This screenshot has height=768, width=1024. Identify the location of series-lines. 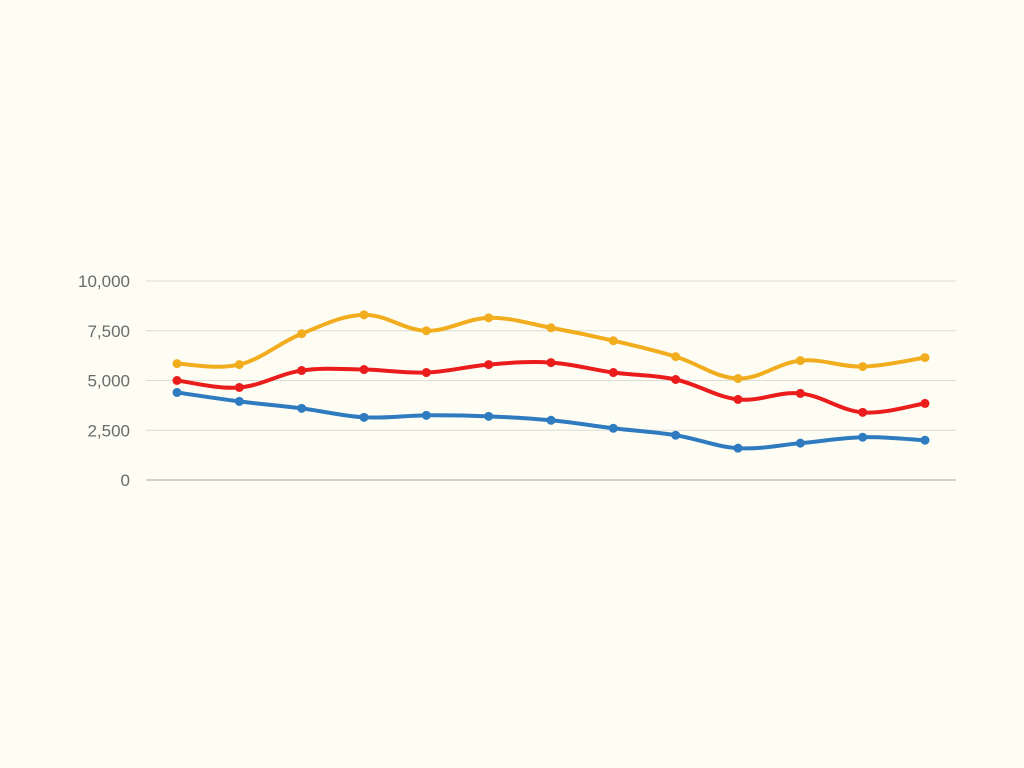
(551, 381).